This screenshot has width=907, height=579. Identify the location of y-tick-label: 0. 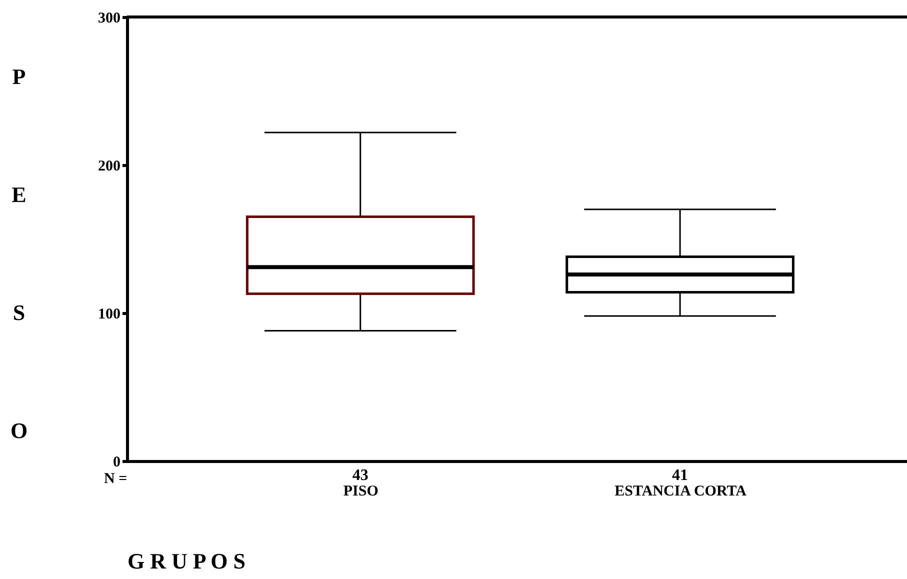
(116, 462).